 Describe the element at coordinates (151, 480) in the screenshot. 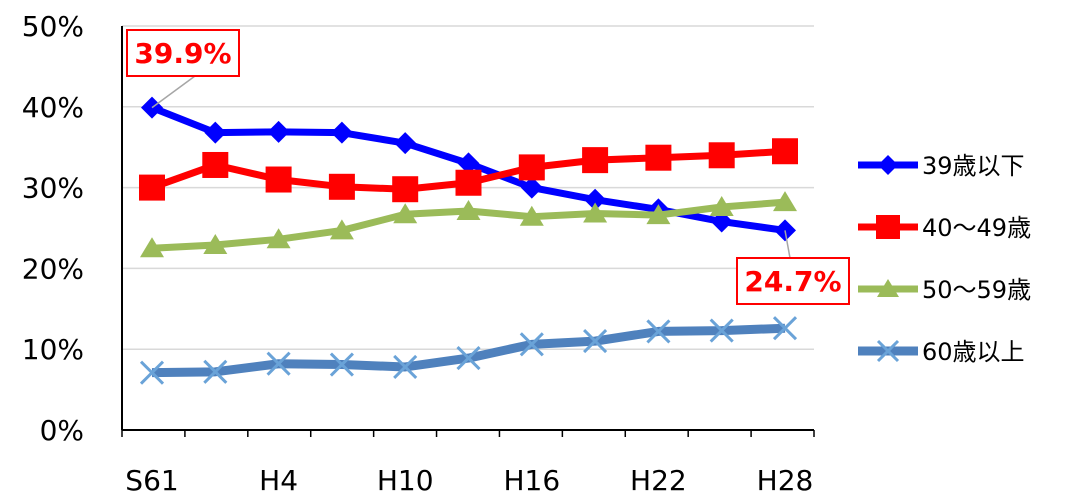

I see `x-tick-label: S61` at that location.